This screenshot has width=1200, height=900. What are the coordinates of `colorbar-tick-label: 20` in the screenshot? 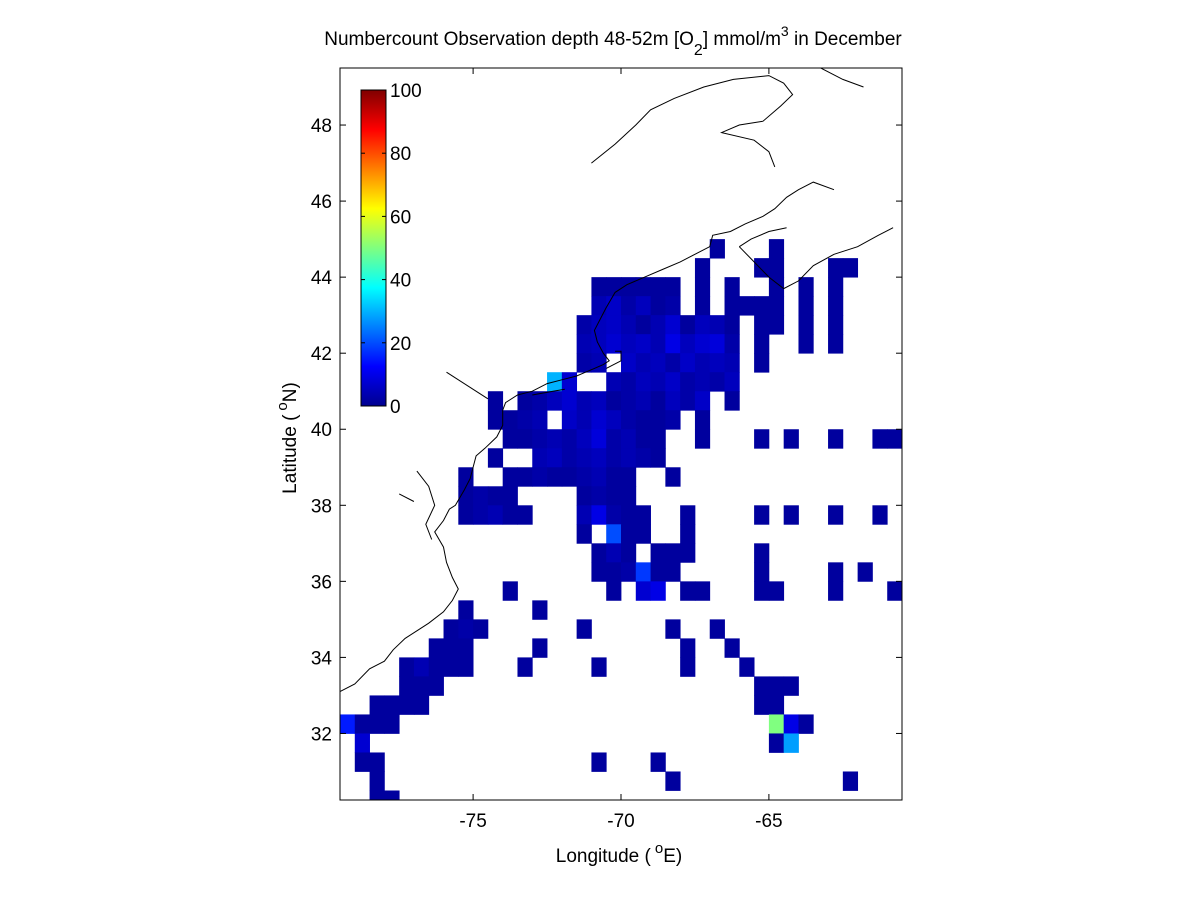 It's located at (400, 344).